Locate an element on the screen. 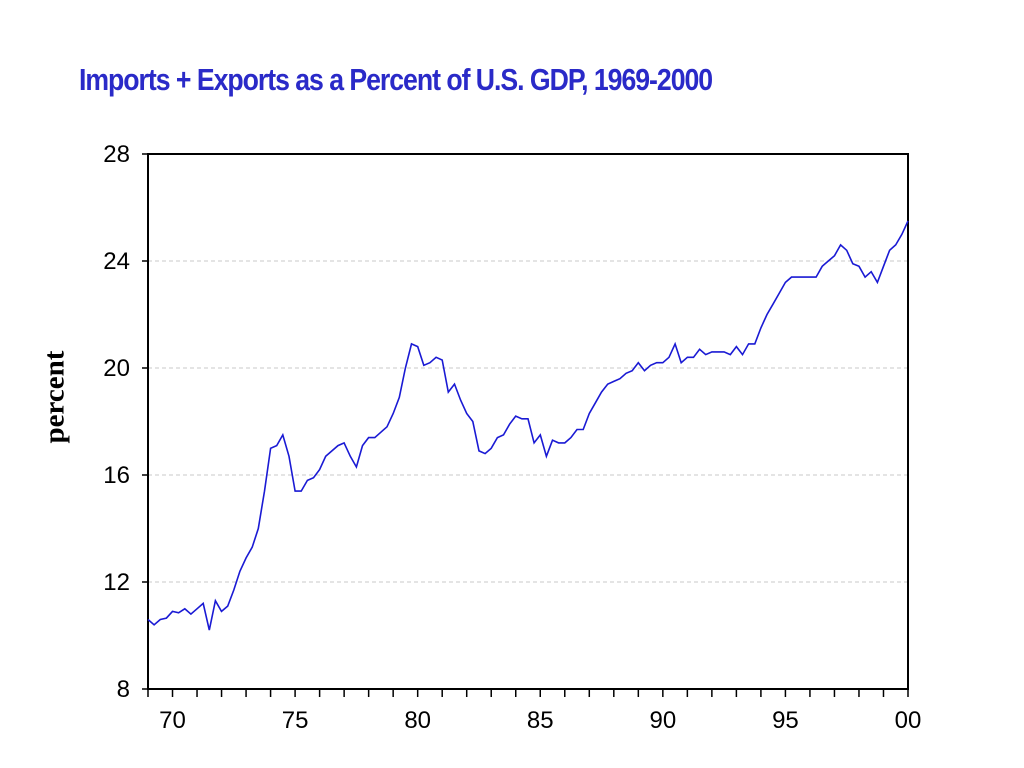 The height and width of the screenshot is (768, 1024). x-tick-label: 75 is located at coordinates (295, 720).